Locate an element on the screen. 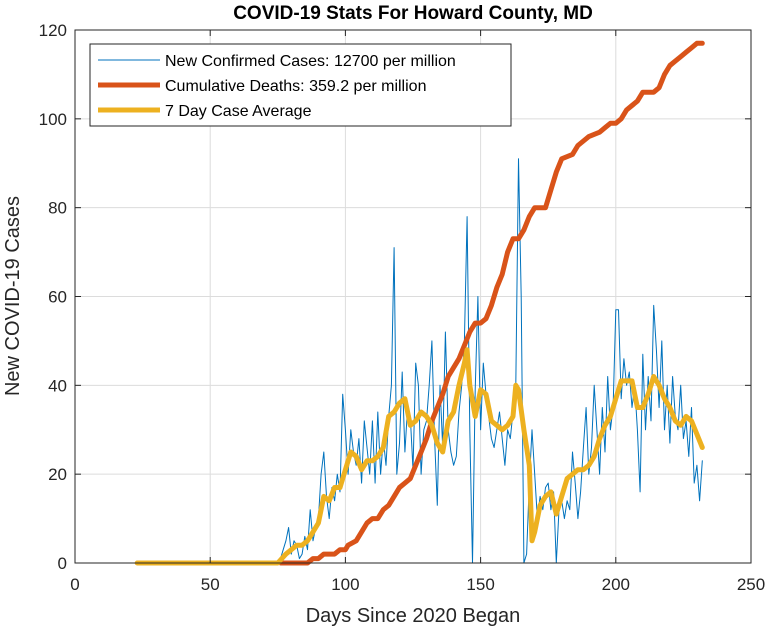 This screenshot has width=772, height=630. y-tick-label: 60 is located at coordinates (57, 297).